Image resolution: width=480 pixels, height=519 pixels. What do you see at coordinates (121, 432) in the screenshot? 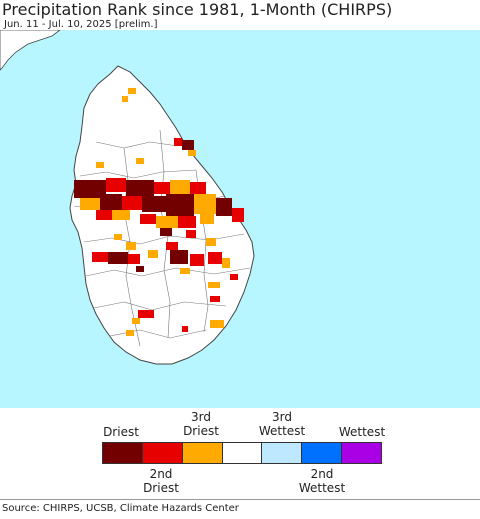
I see `legend-label-driest: Driest` at bounding box center [121, 432].